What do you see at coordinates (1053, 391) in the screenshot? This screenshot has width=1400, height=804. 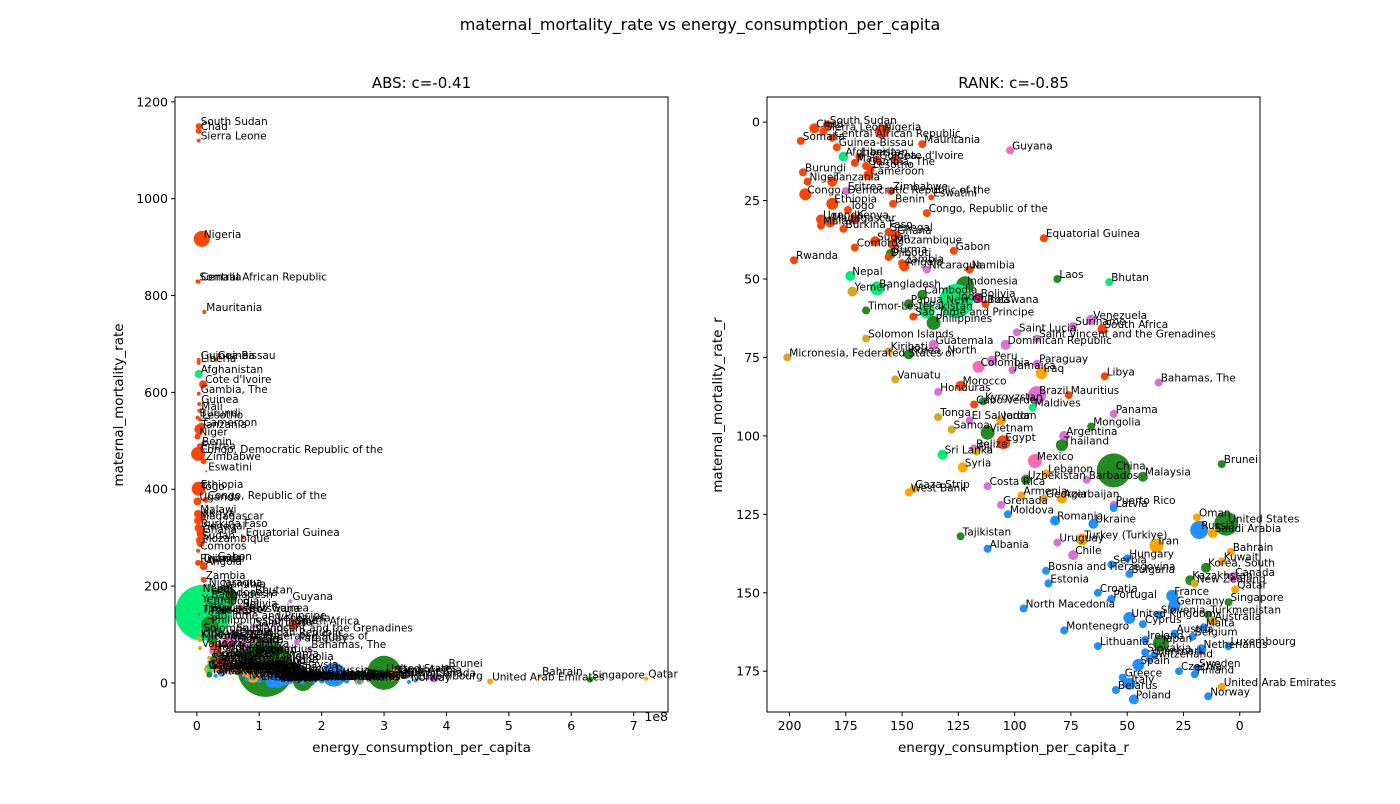 I see `rank-point-label: Brazil` at bounding box center [1053, 391].